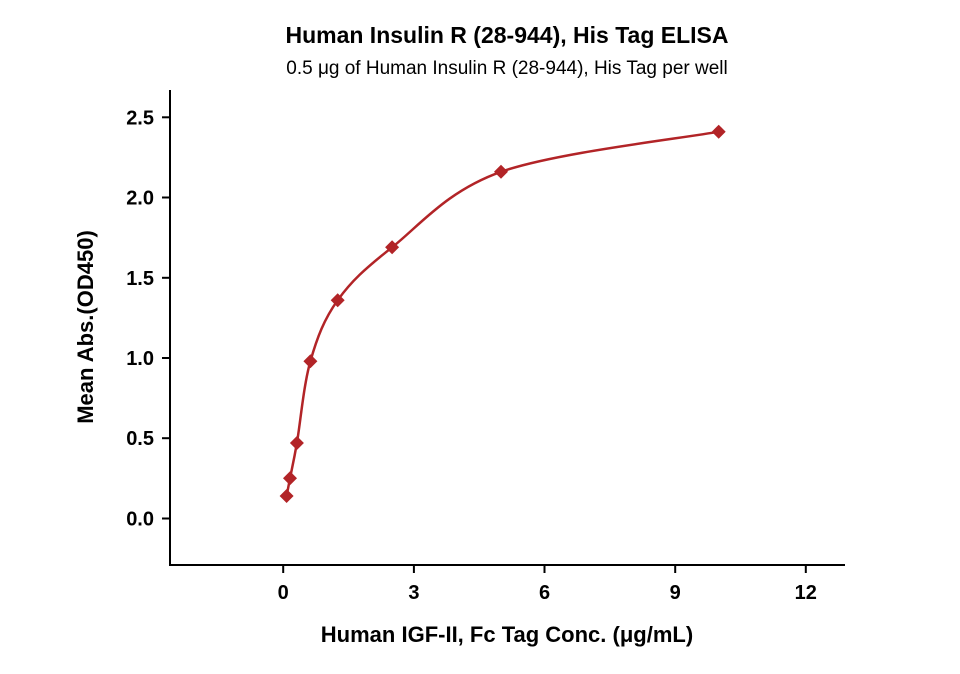  Describe the element at coordinates (140, 118) in the screenshot. I see `y-tick-label: 2.5` at that location.